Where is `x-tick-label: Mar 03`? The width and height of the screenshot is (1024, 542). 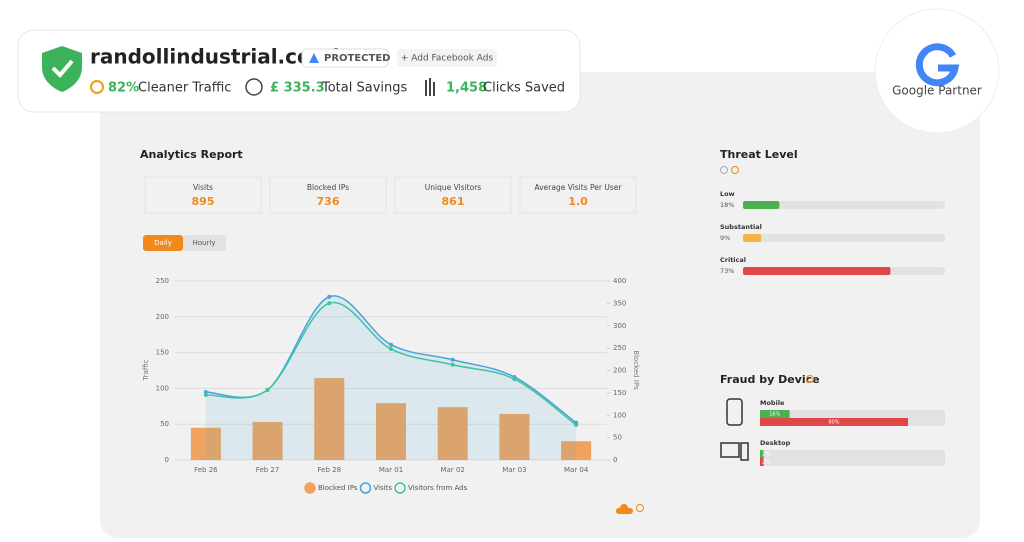 x-tick-label: Mar 03 is located at coordinates (514, 470).